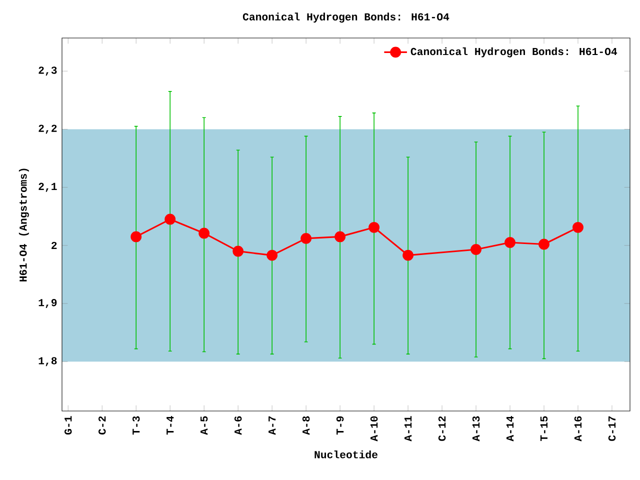 This screenshot has height=480, width=640. I want to click on x-tick-label: T-4, so click(170, 425).